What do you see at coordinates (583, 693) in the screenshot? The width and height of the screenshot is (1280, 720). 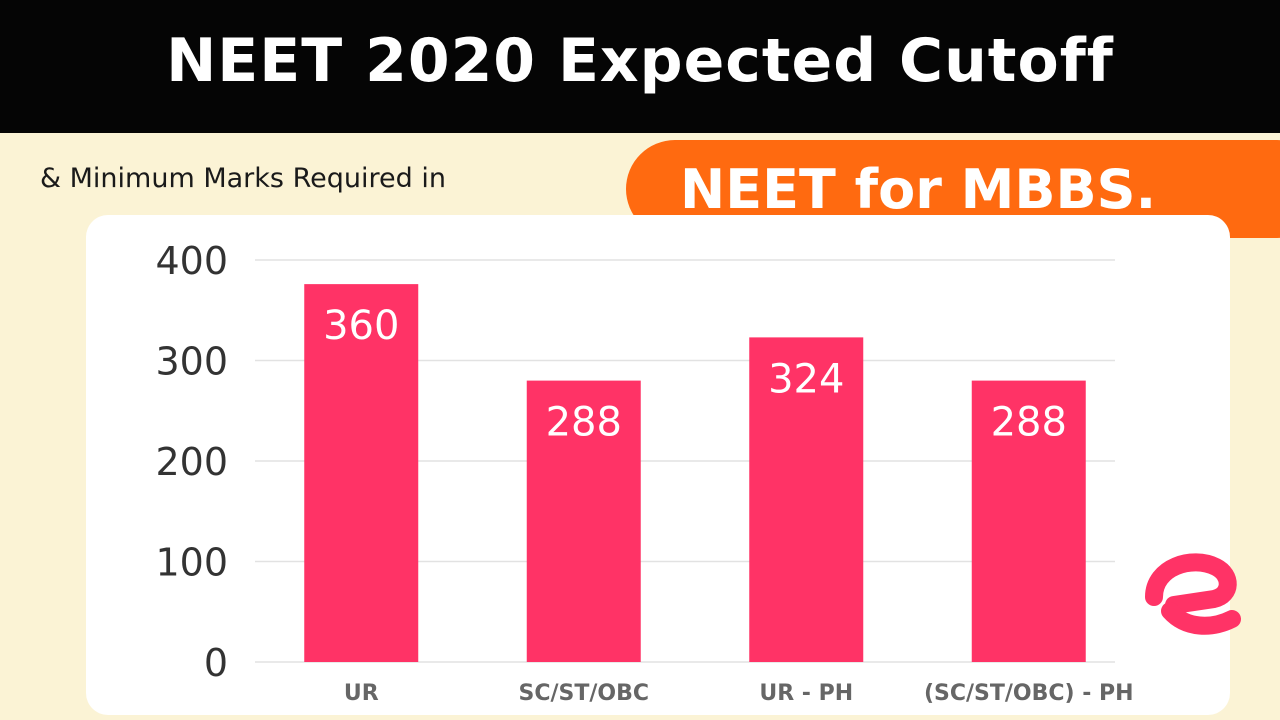 I see `x-tick-label: SC/ST/OBC` at bounding box center [583, 693].